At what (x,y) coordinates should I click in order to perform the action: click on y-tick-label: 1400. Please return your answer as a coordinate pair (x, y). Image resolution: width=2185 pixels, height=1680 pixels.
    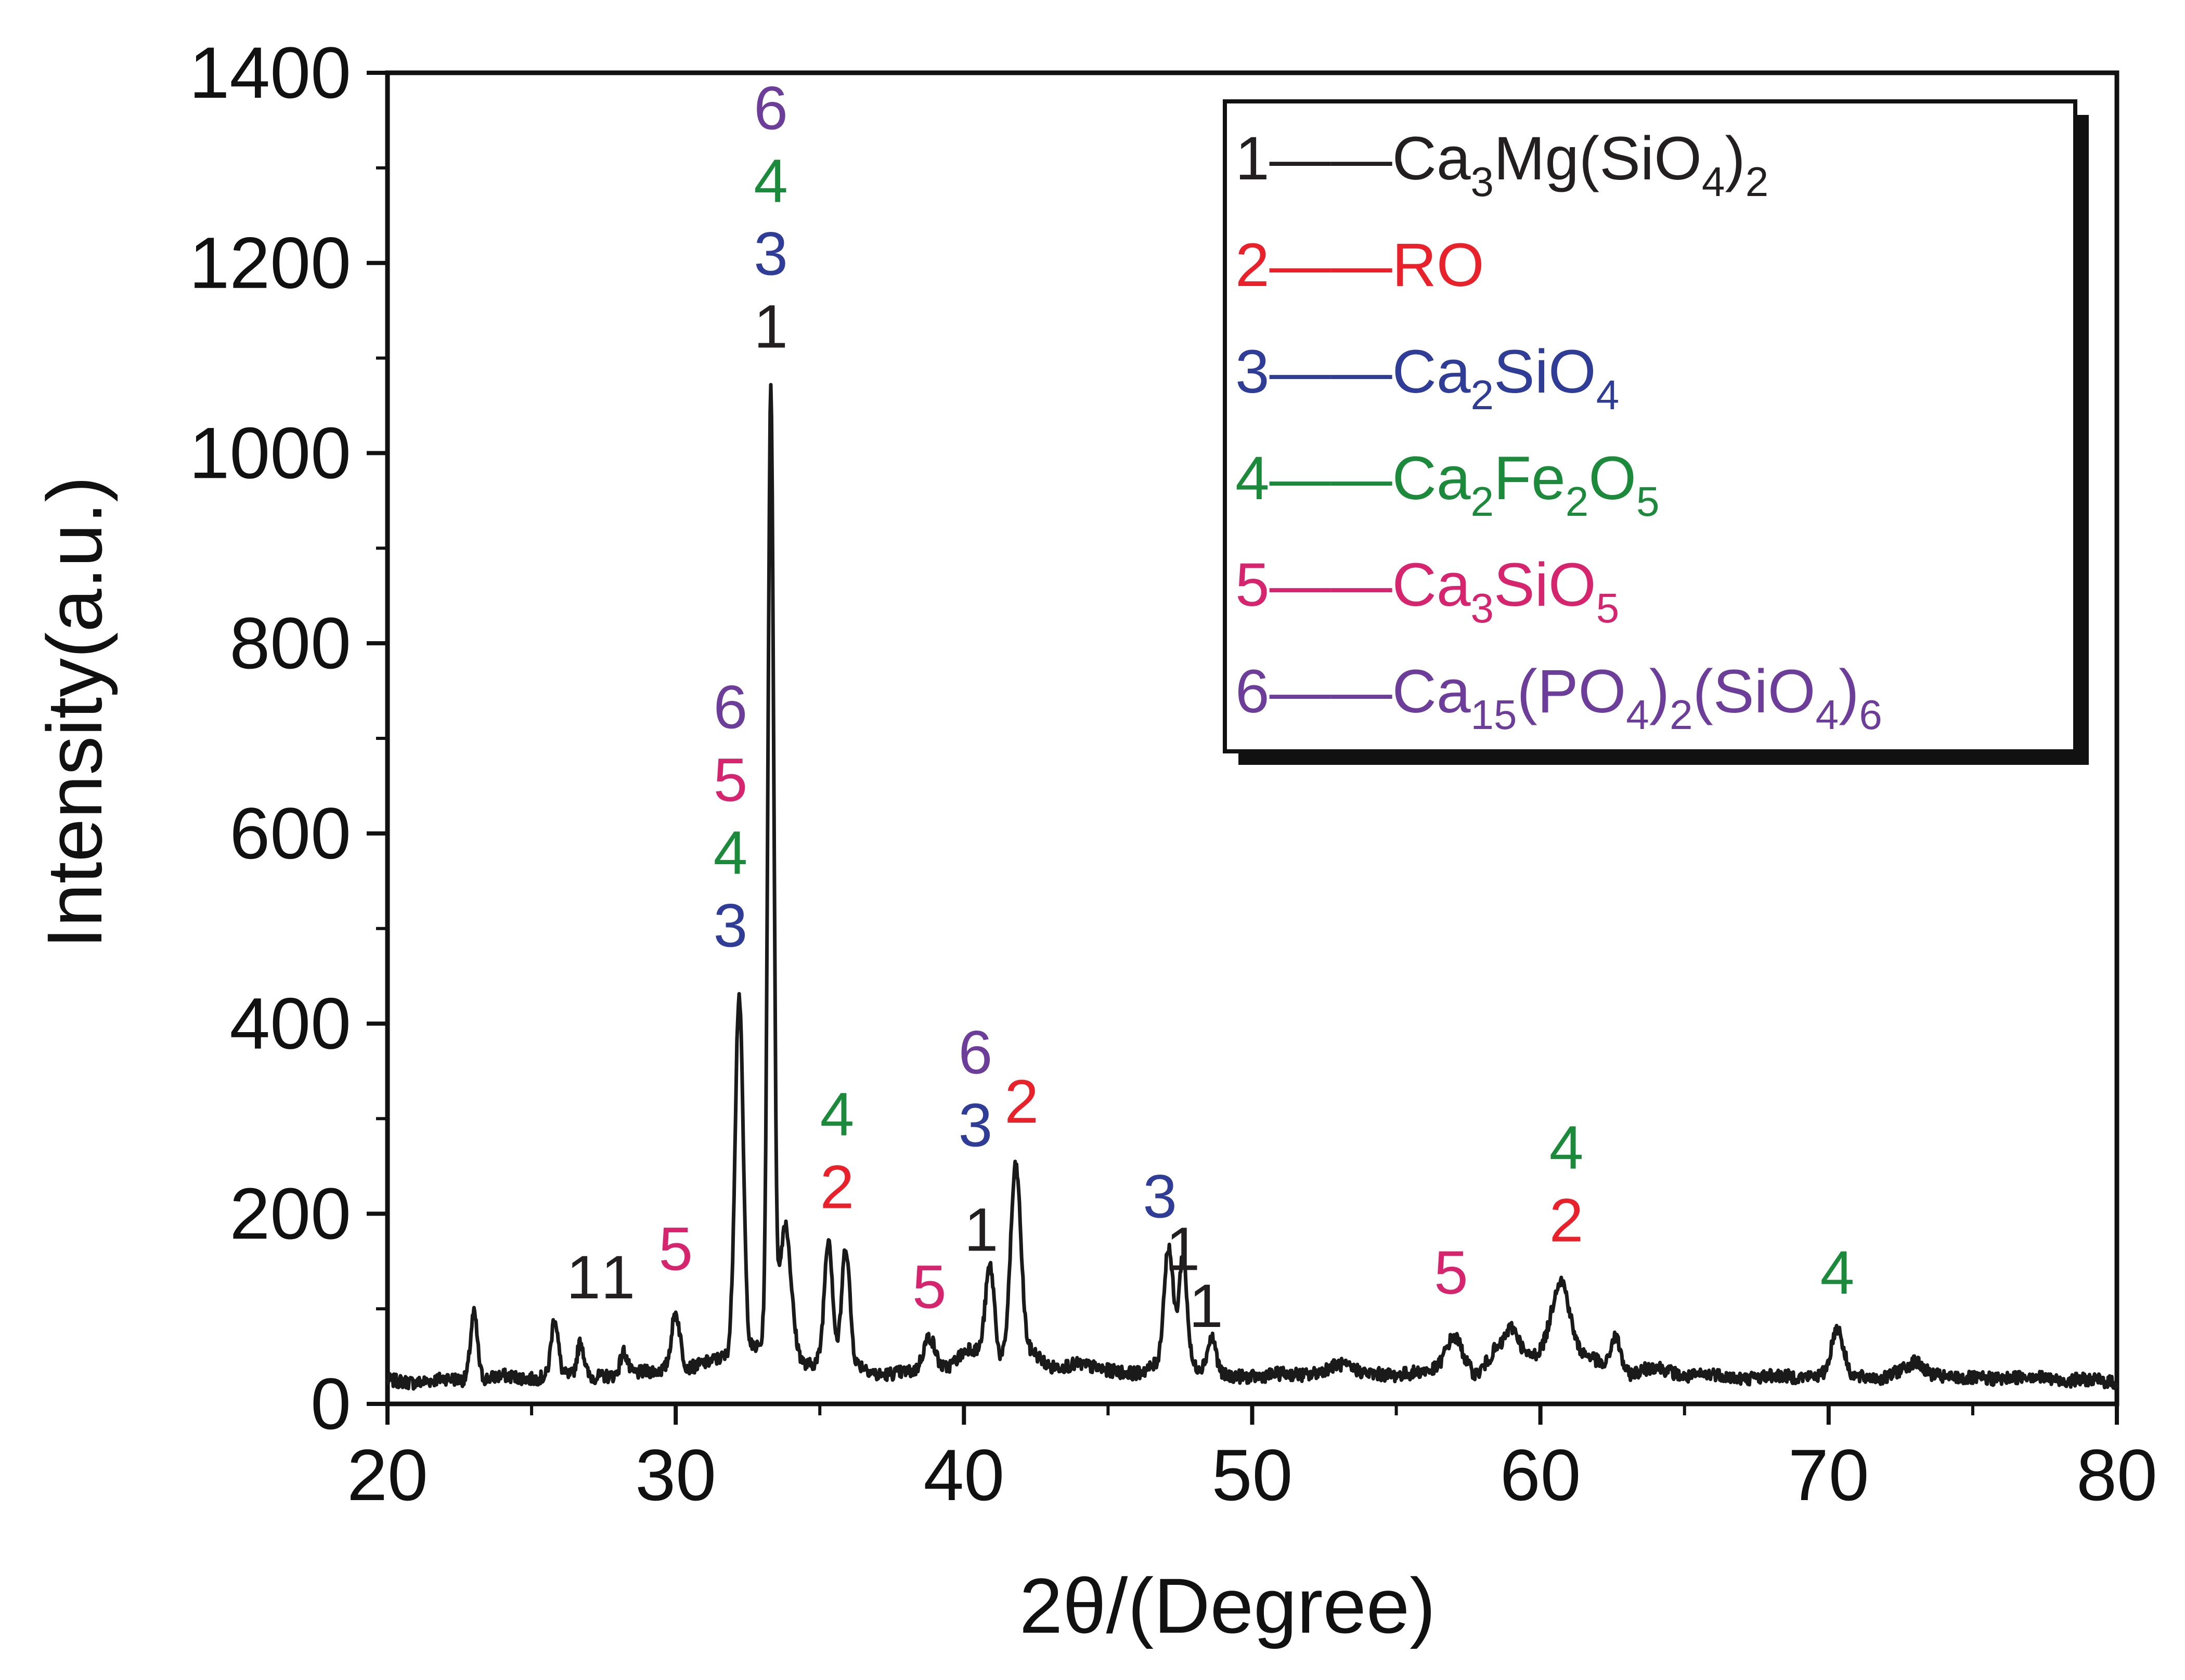
    Looking at the image, I should click on (270, 72).